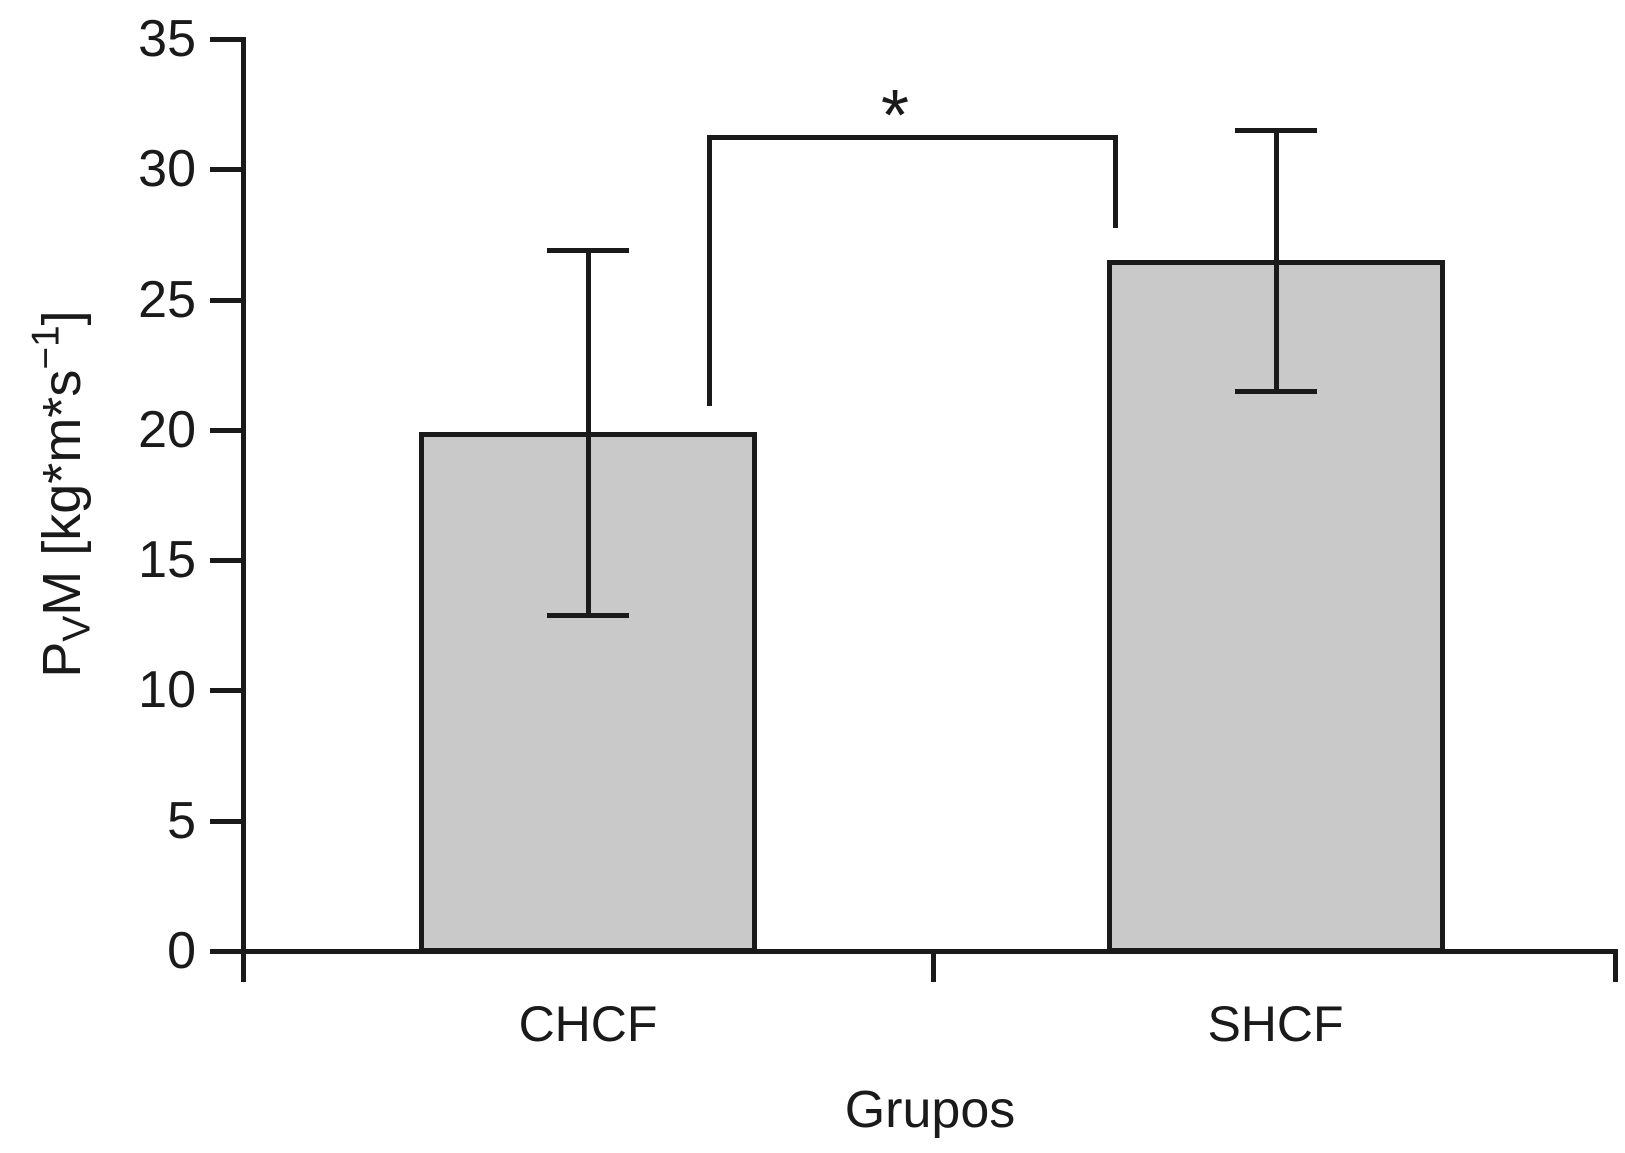 This screenshot has height=1153, width=1625. I want to click on error-bar-line-chcf, so click(588, 432).